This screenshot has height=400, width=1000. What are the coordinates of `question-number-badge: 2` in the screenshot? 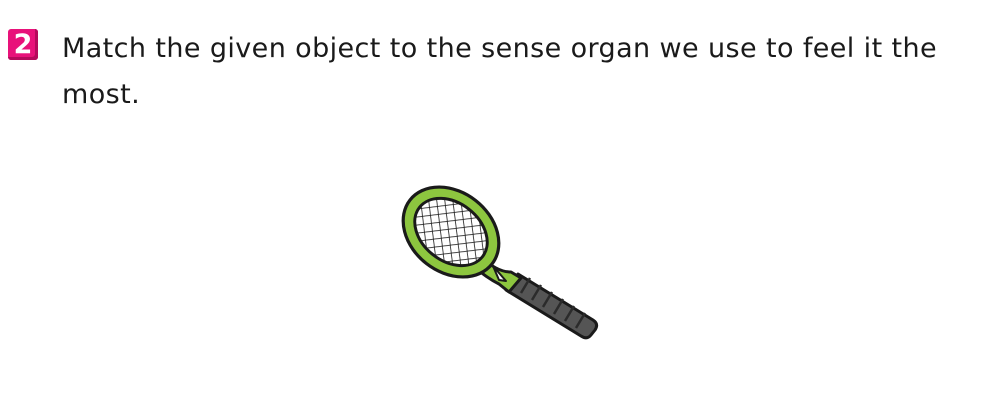 It's located at (23, 44).